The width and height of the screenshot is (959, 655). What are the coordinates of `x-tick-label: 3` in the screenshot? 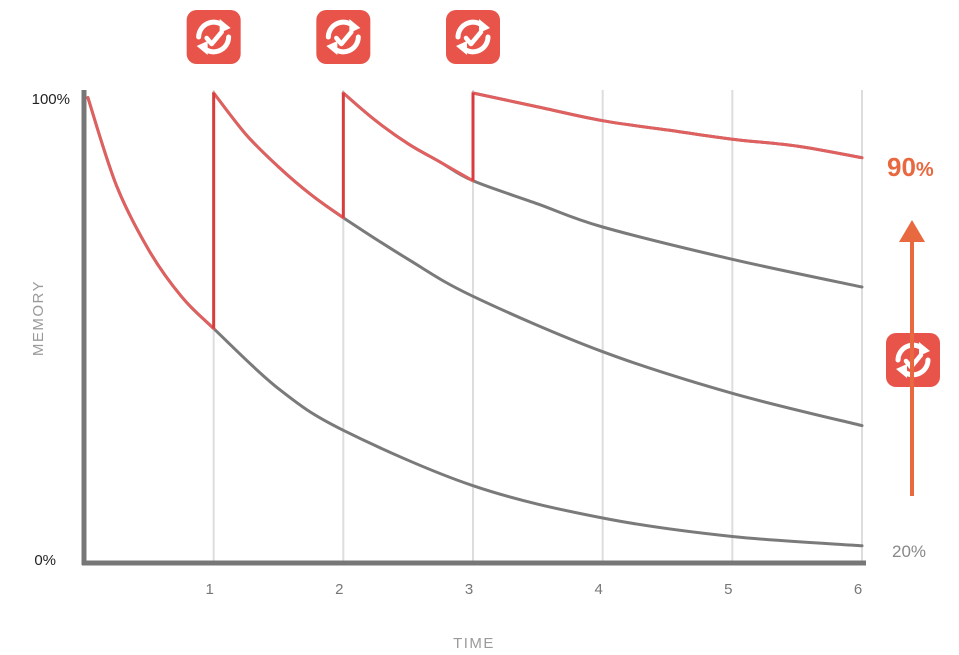 It's located at (469, 589).